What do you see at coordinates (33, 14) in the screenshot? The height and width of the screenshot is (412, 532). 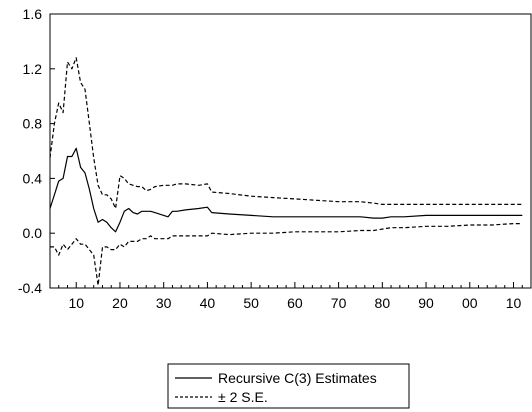 I see `y-tick-label: 1.6` at bounding box center [33, 14].